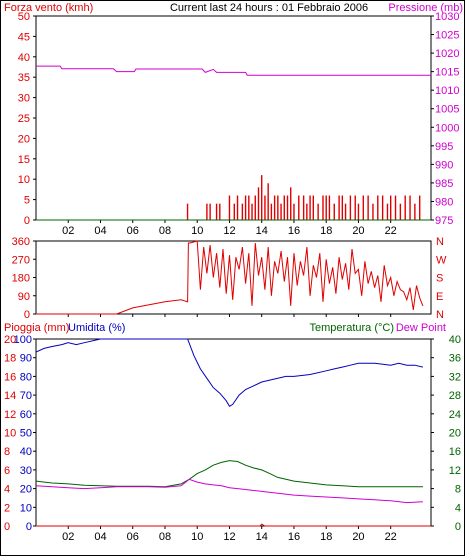  Describe the element at coordinates (358, 537) in the screenshot. I see `rain-xtick-label: 20` at that location.